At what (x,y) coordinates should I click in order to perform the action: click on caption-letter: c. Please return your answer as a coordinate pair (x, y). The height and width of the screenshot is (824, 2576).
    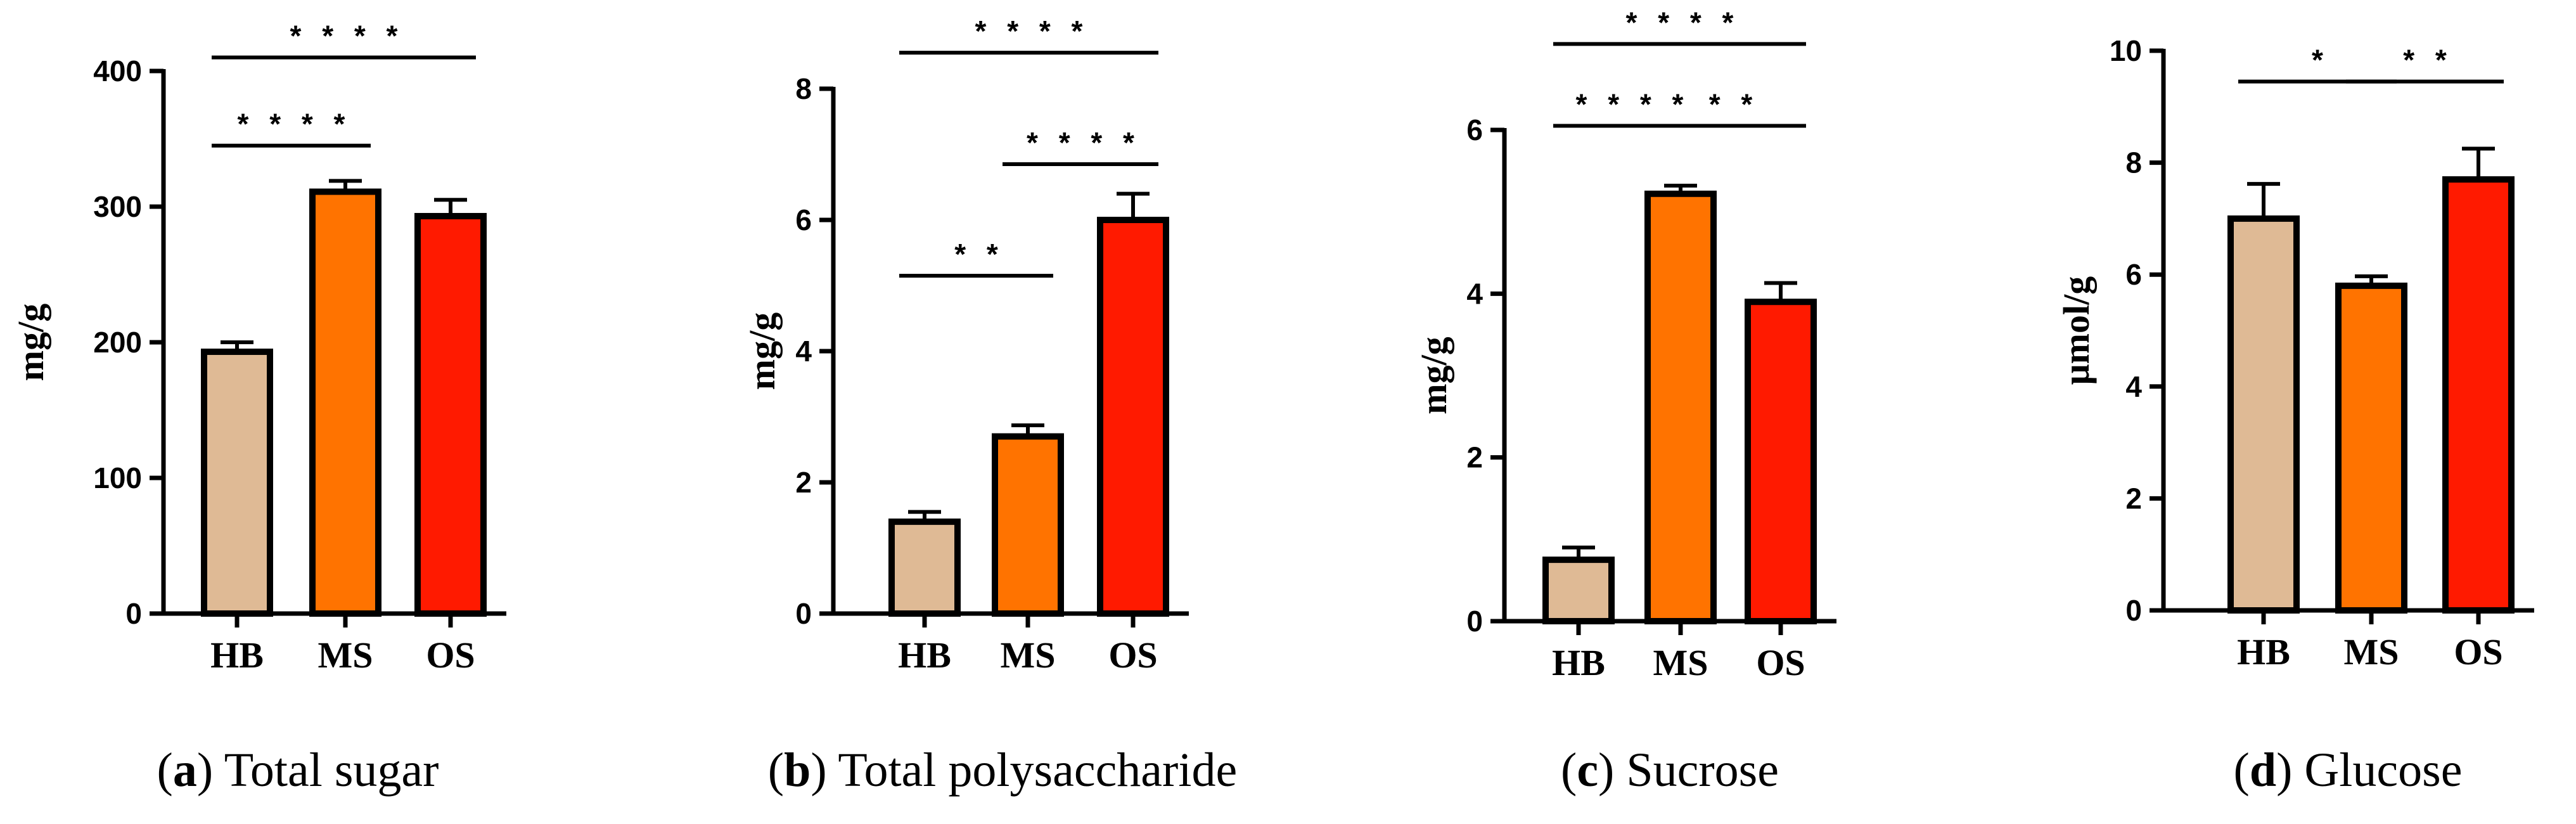
    Looking at the image, I should click on (1587, 770).